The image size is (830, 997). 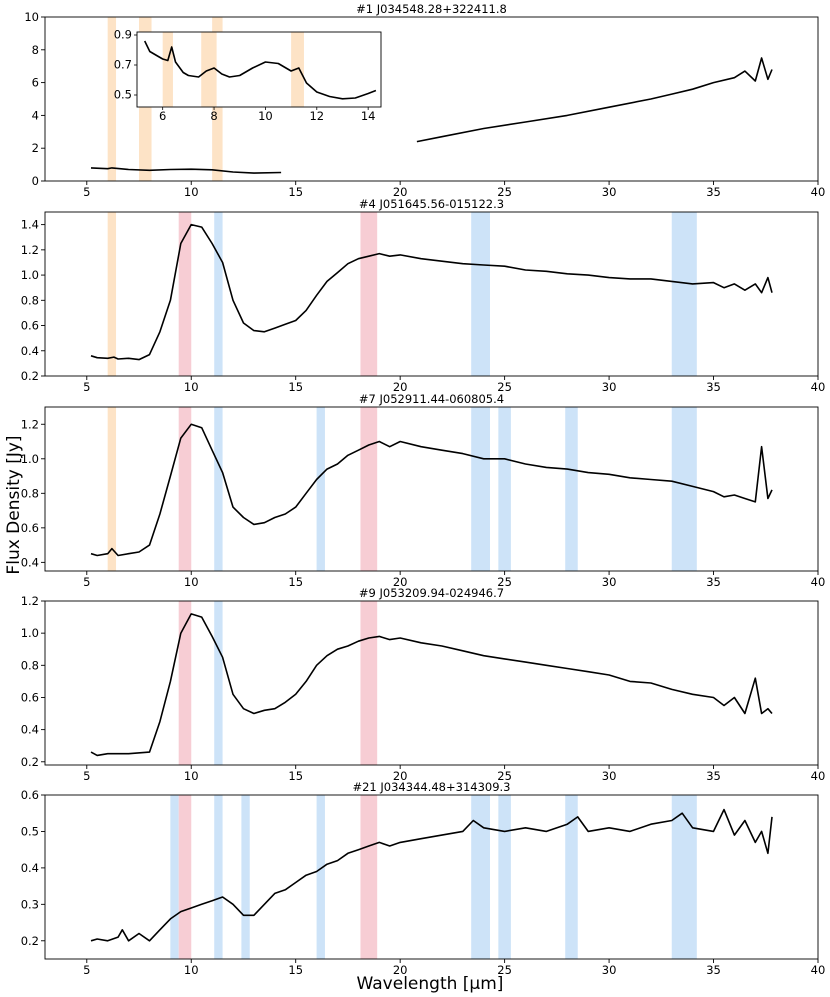 I want to click on inset-x-tick-label: 8, so click(x=213, y=116).